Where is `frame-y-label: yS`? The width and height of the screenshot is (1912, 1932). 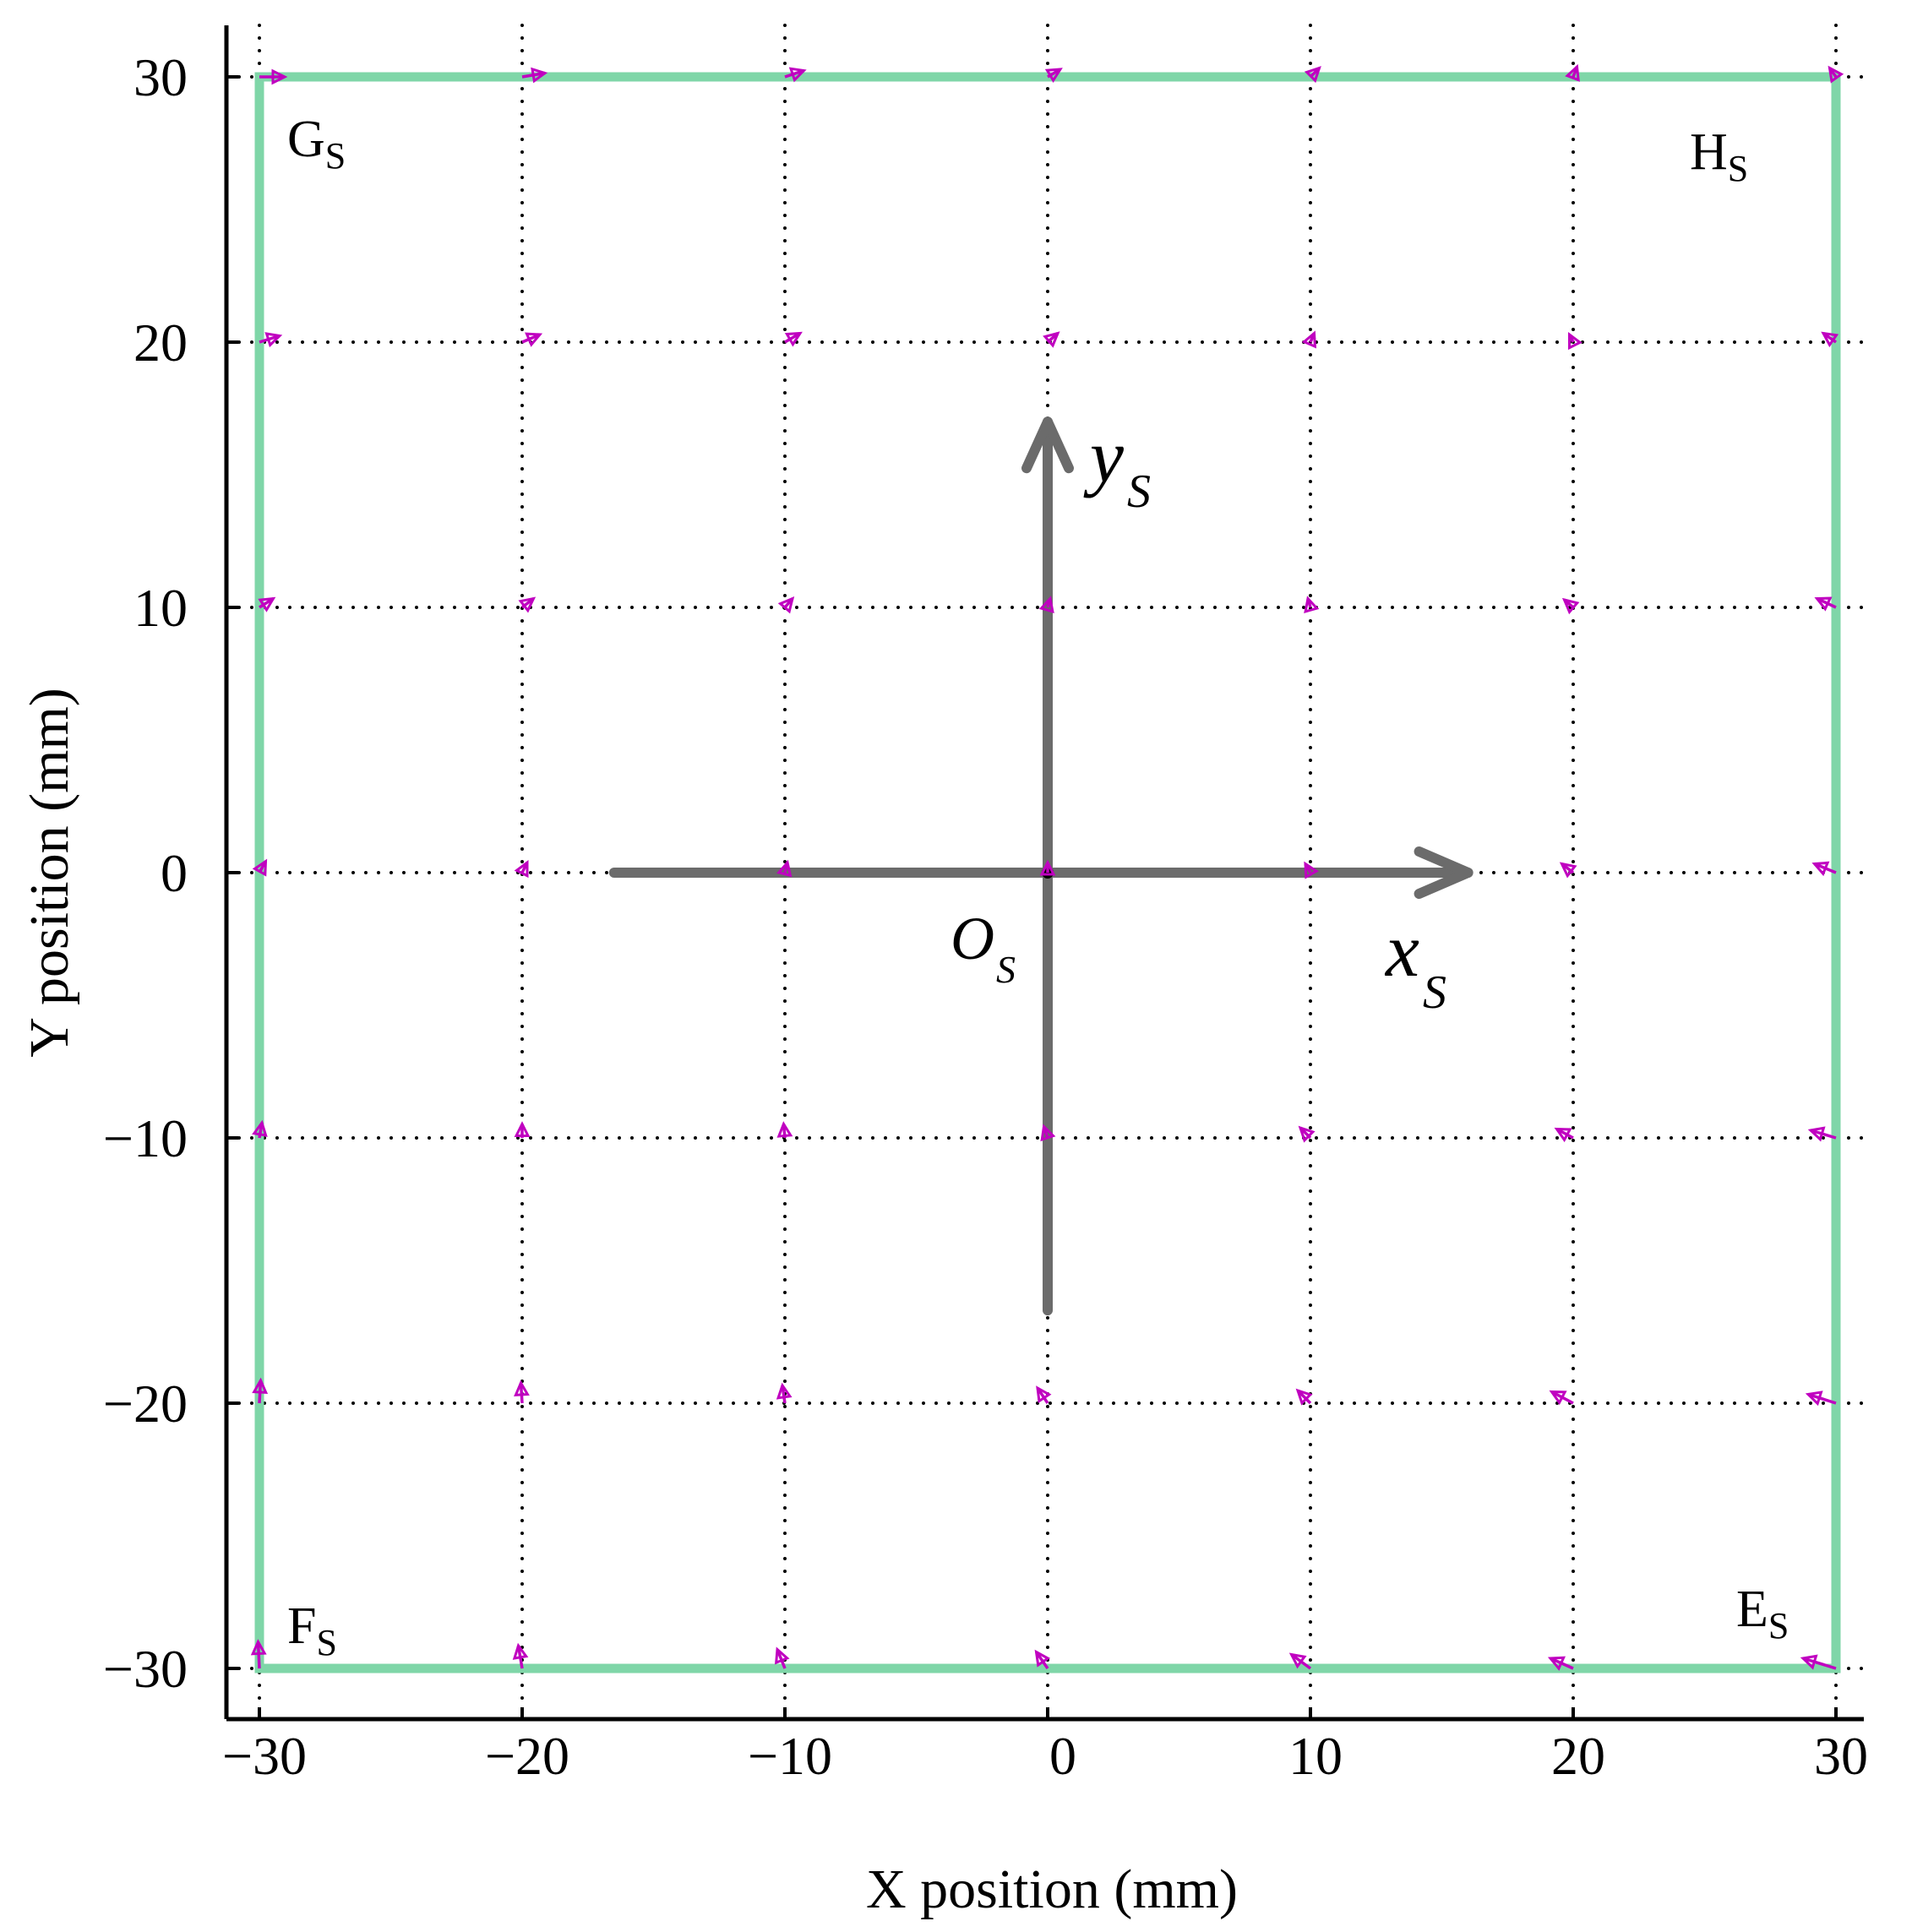 frame-y-label: yS is located at coordinates (1117, 466).